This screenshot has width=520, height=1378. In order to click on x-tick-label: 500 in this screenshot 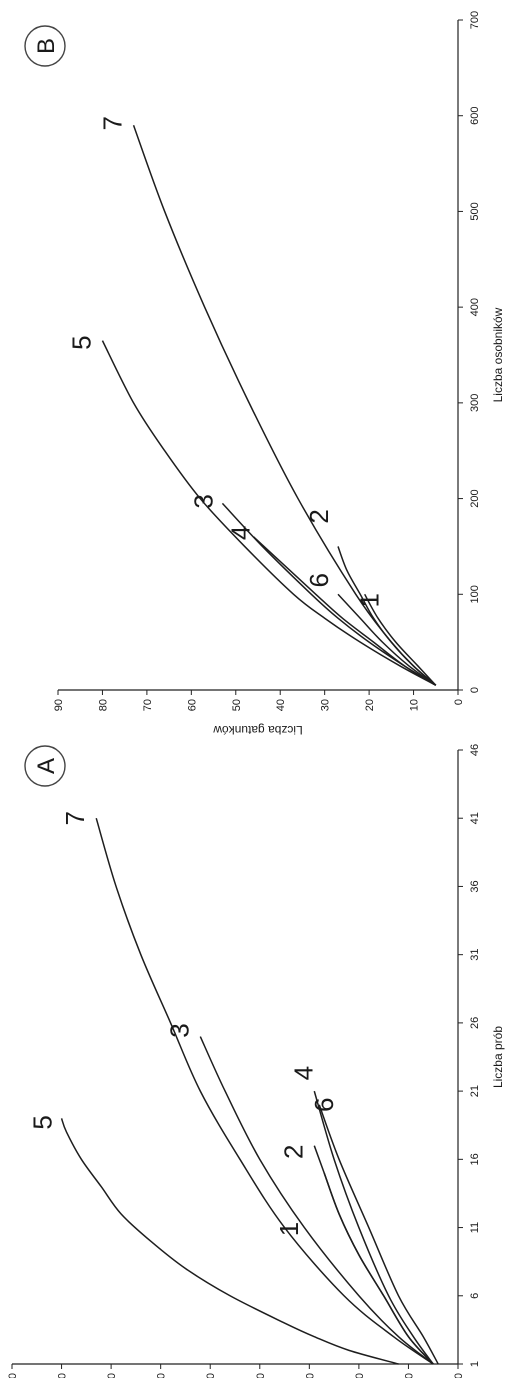, I will do `click(475, 211)`.